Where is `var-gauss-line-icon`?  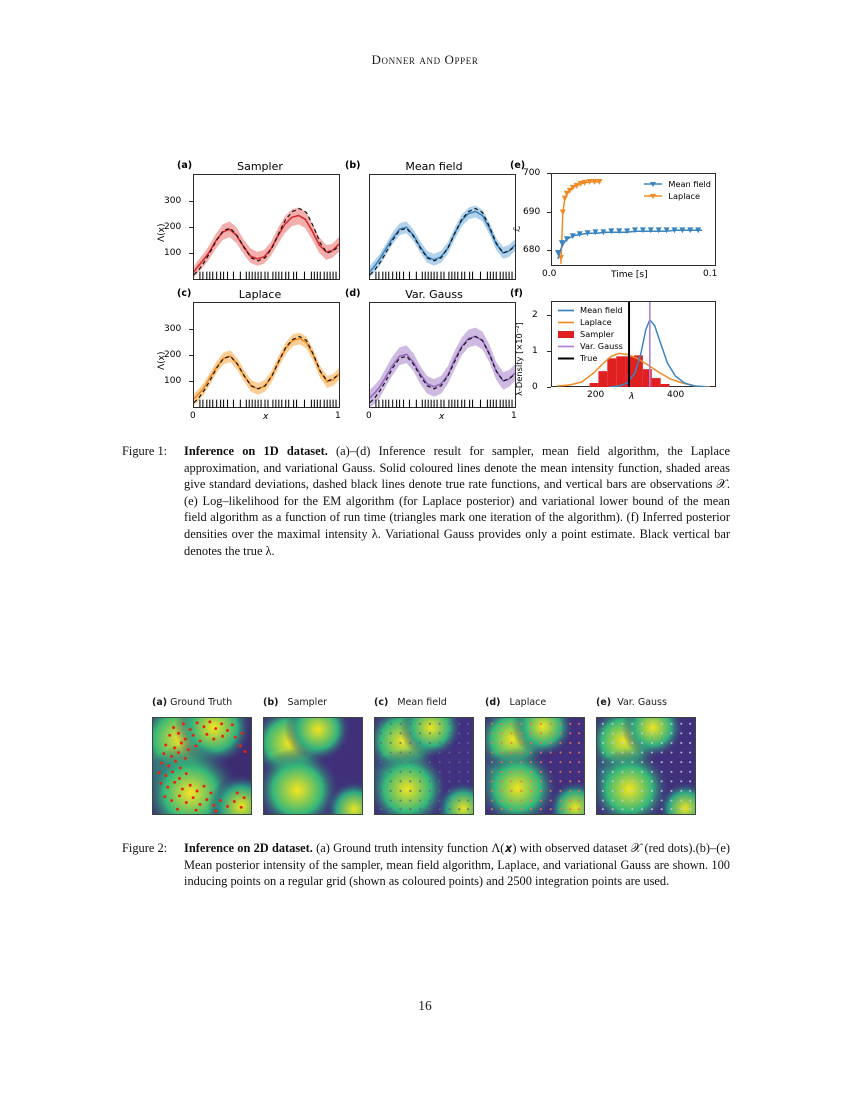 var-gauss-line-icon is located at coordinates (566, 346).